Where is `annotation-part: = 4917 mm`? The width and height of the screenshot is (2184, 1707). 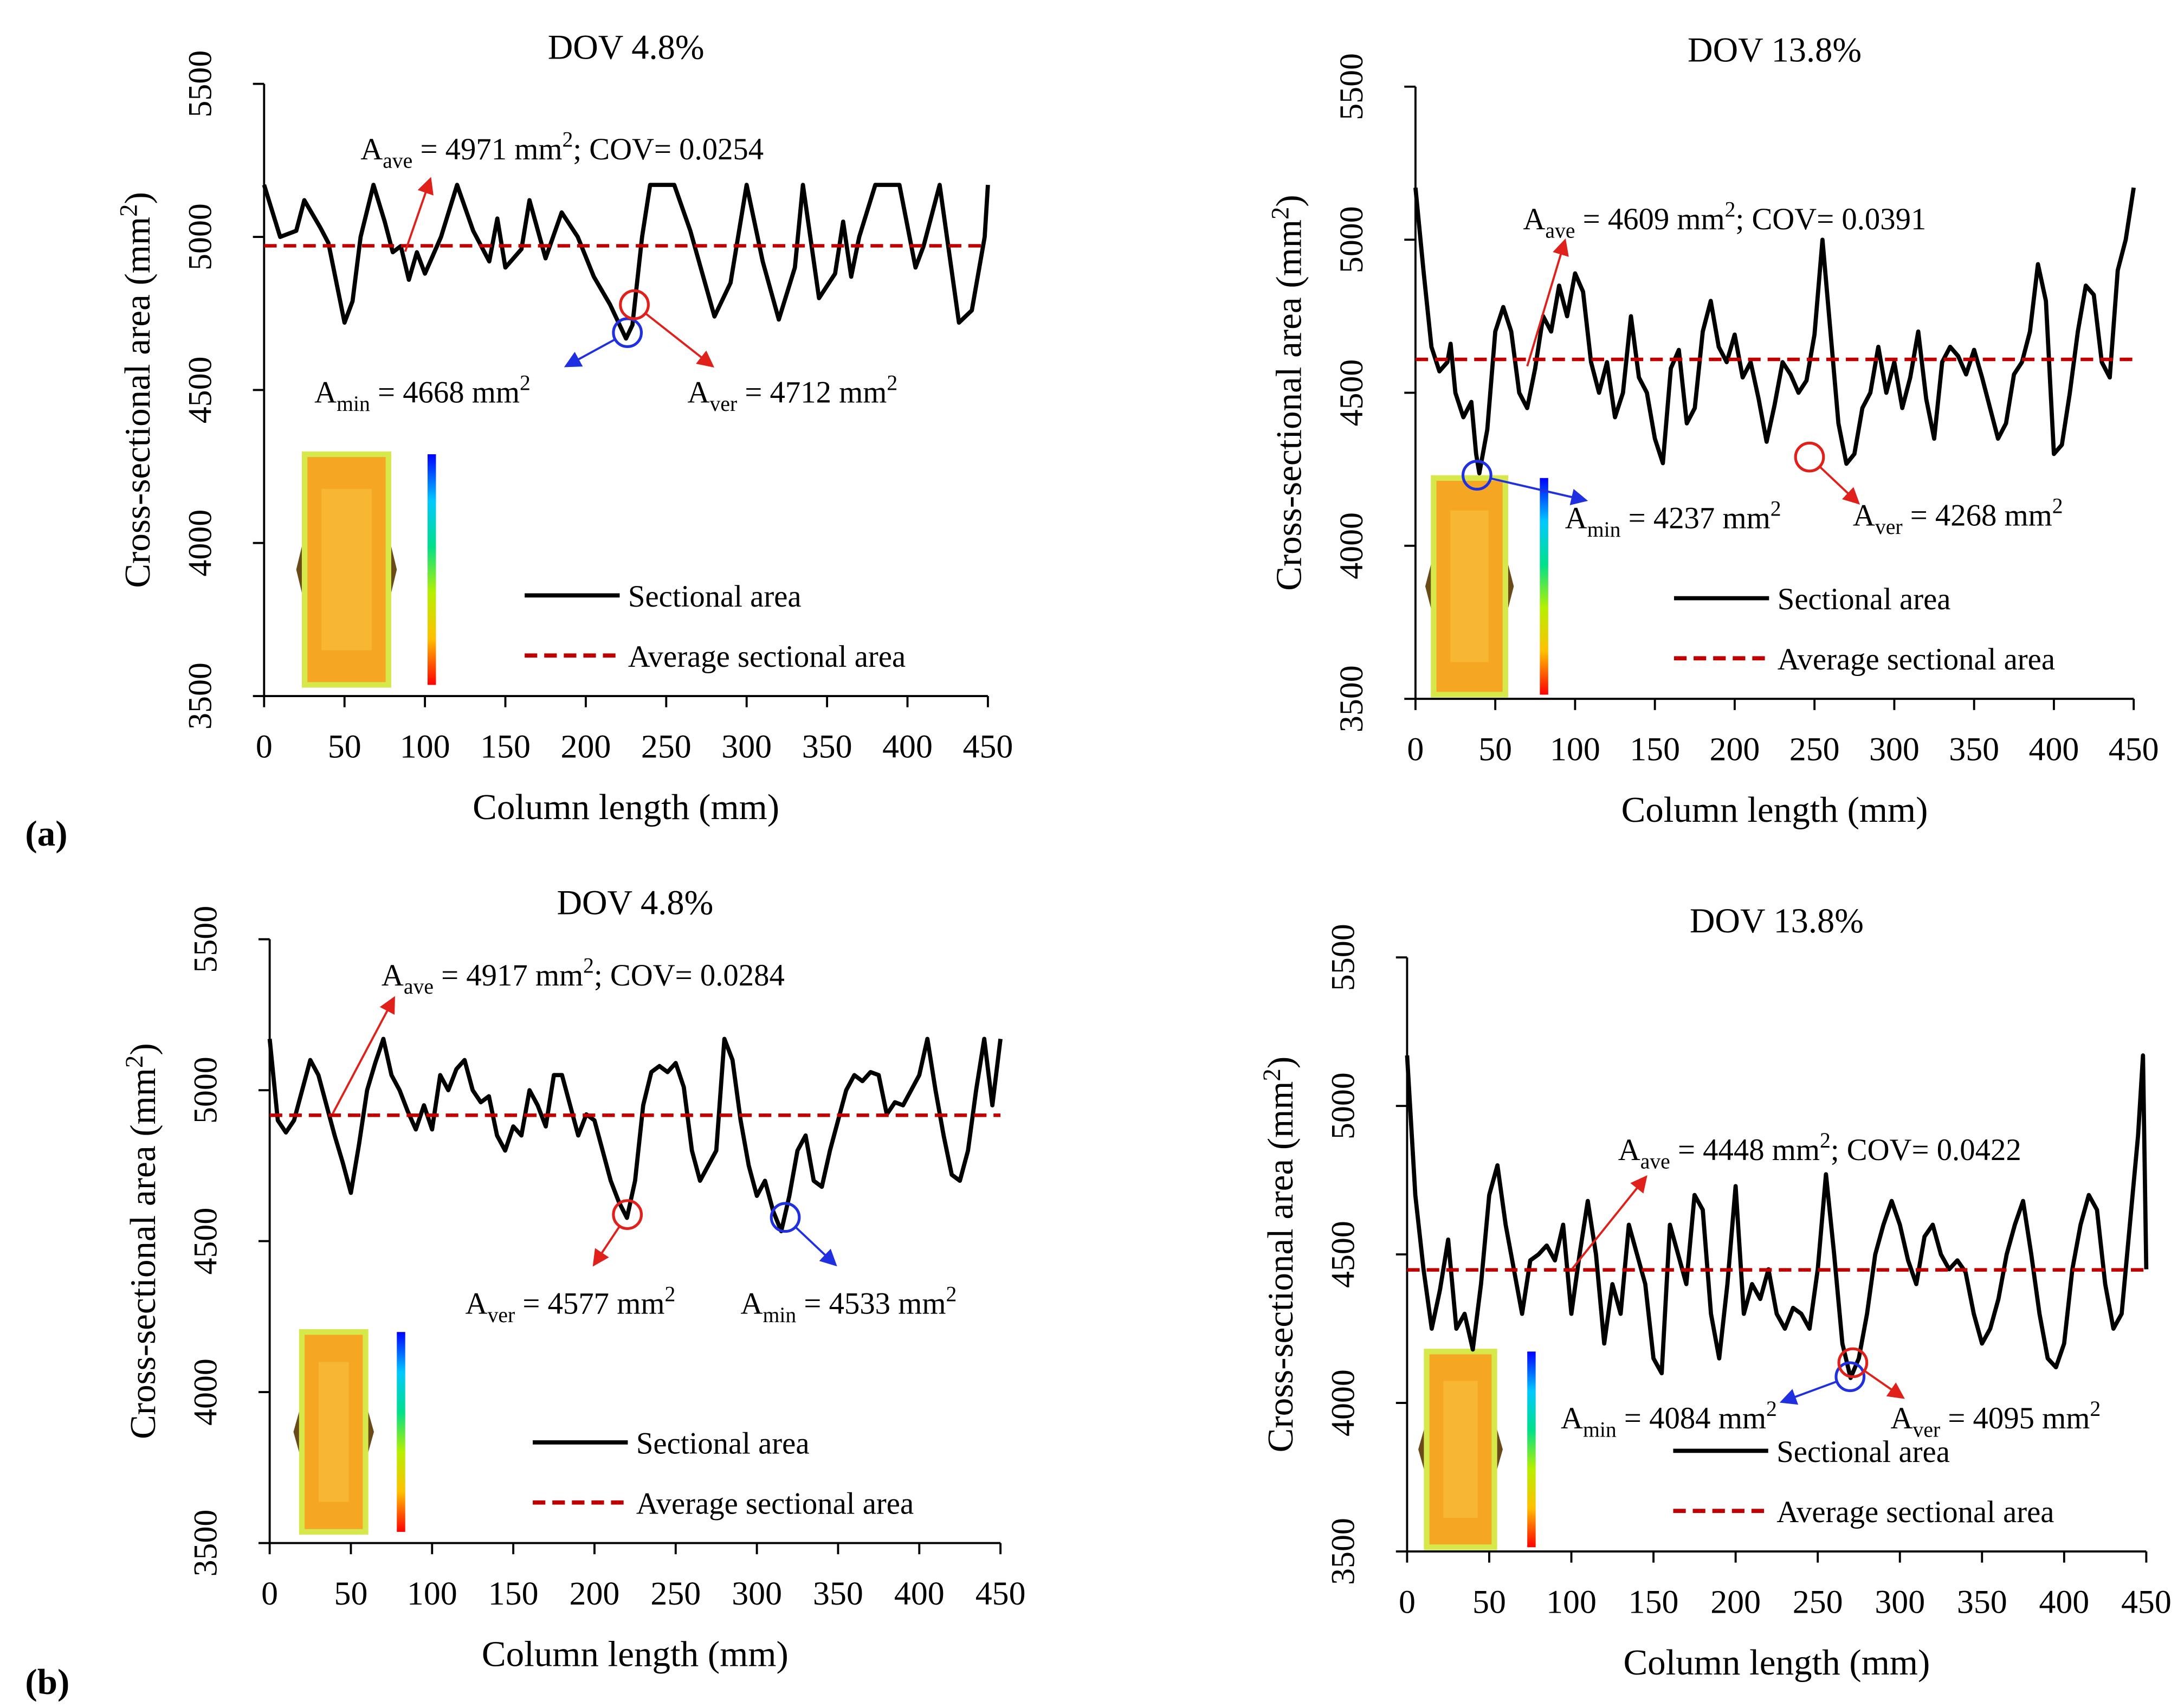 annotation-part: = 4917 mm is located at coordinates (509, 975).